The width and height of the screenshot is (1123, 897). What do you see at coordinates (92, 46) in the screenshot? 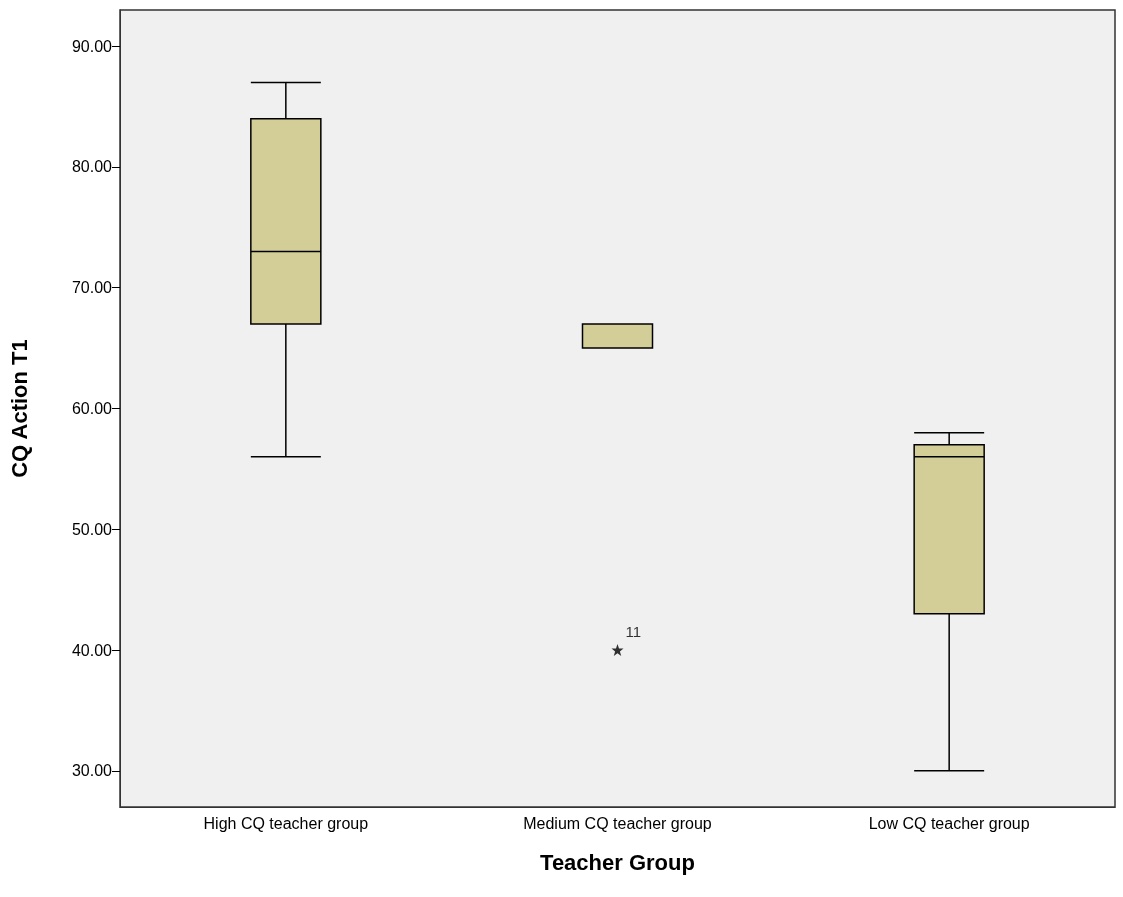
I see `y-tick-label: 90.00` at bounding box center [92, 46].